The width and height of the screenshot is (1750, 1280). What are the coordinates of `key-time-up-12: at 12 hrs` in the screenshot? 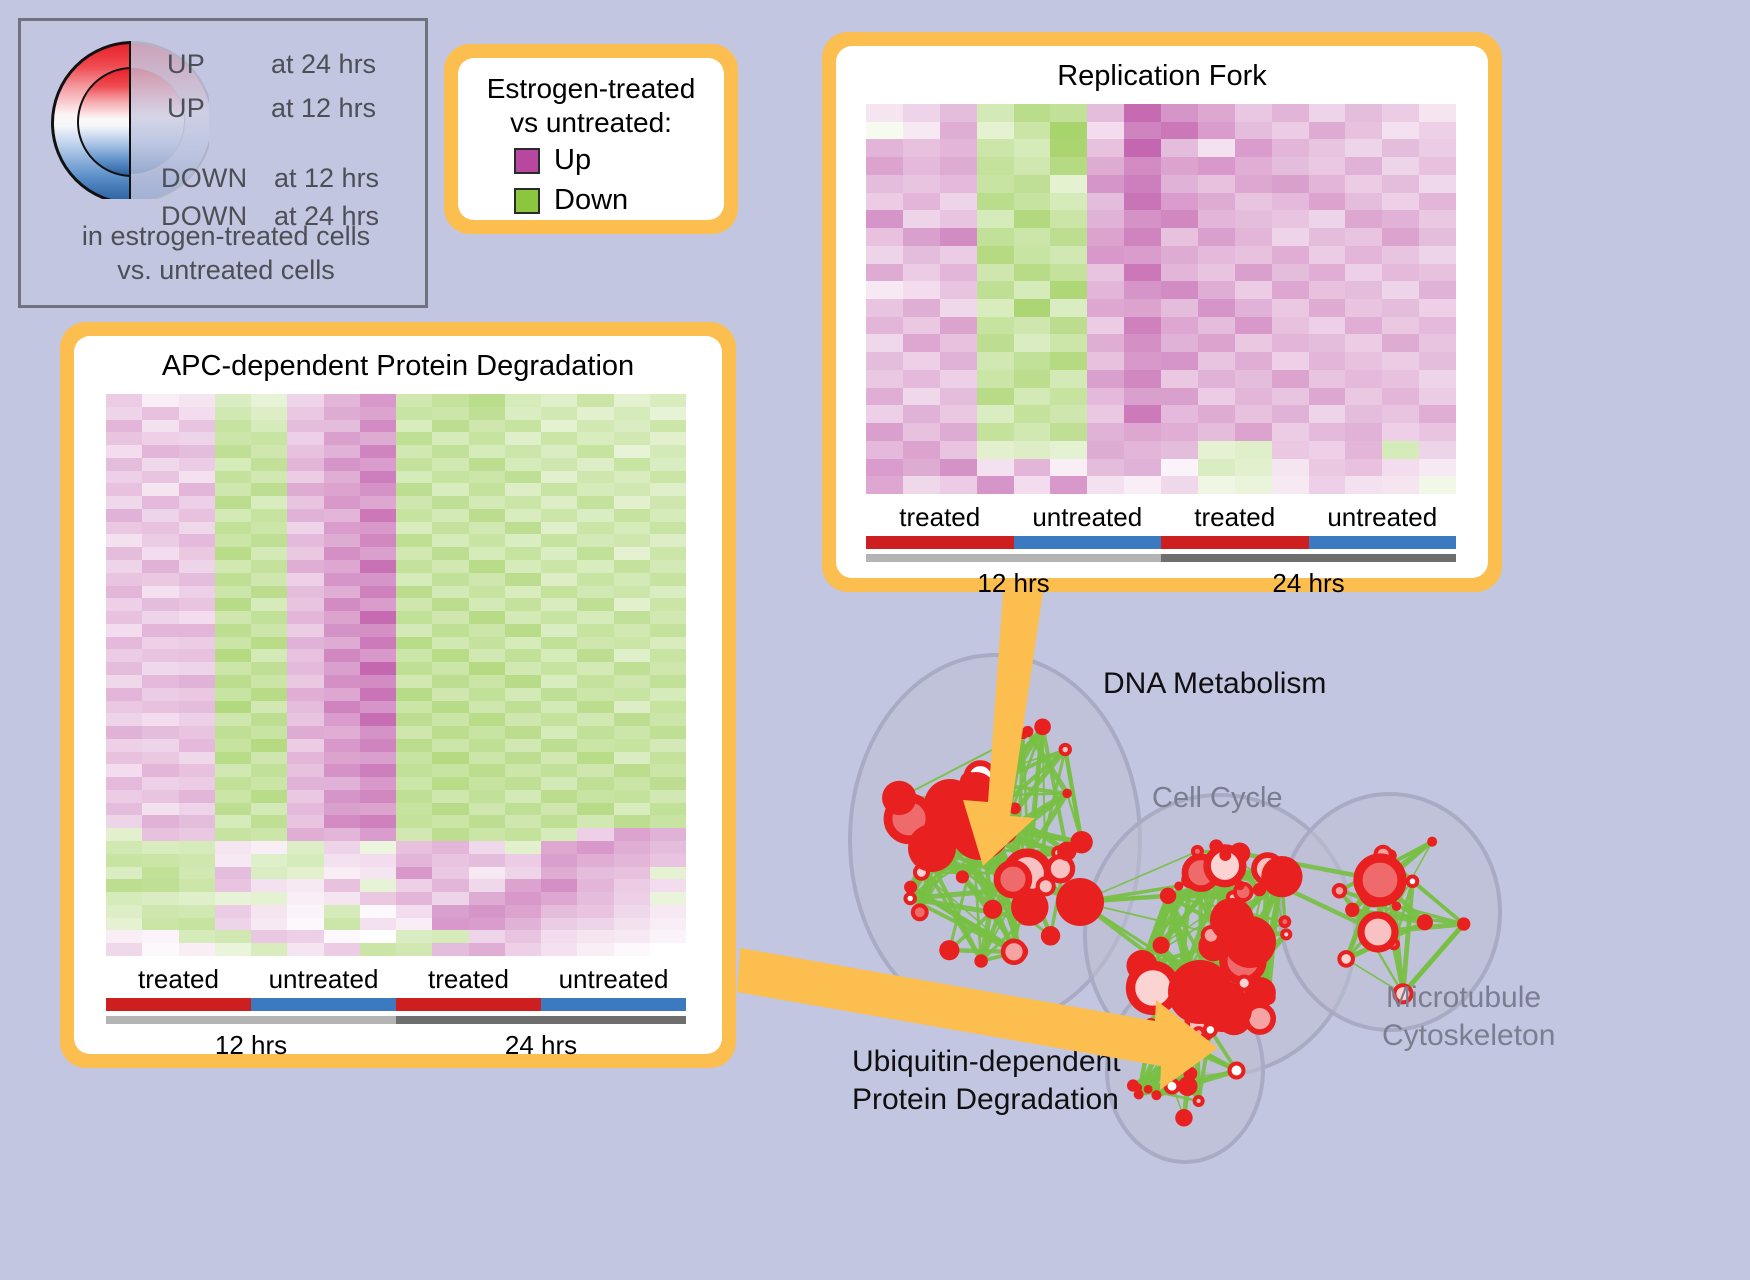 It's located at (323, 108).